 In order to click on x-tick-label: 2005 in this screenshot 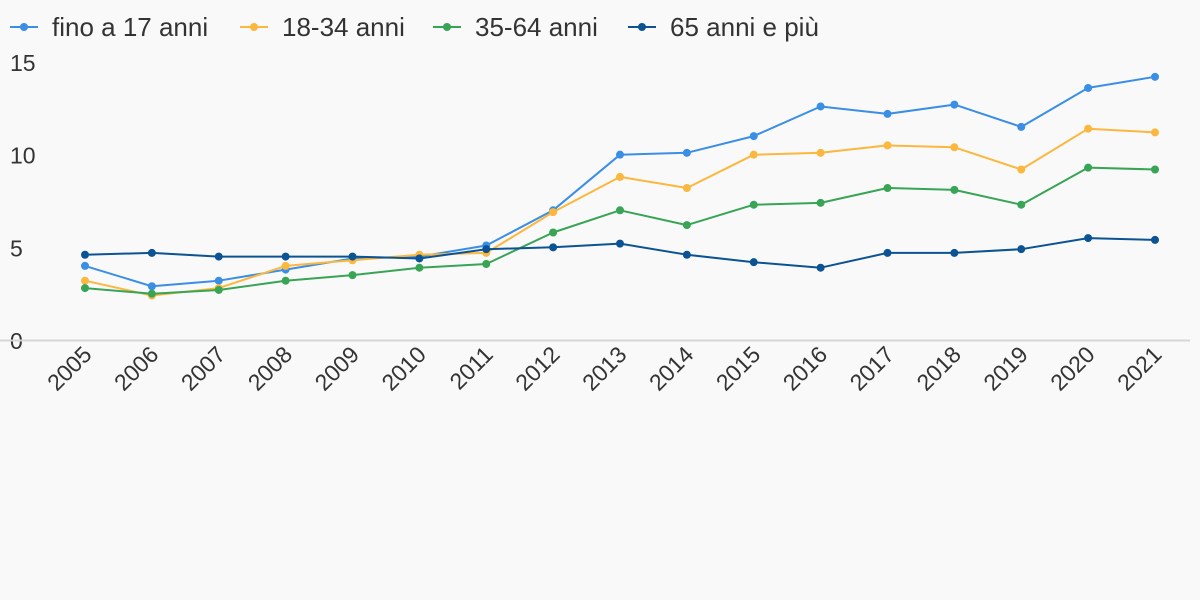, I will do `click(69, 368)`.